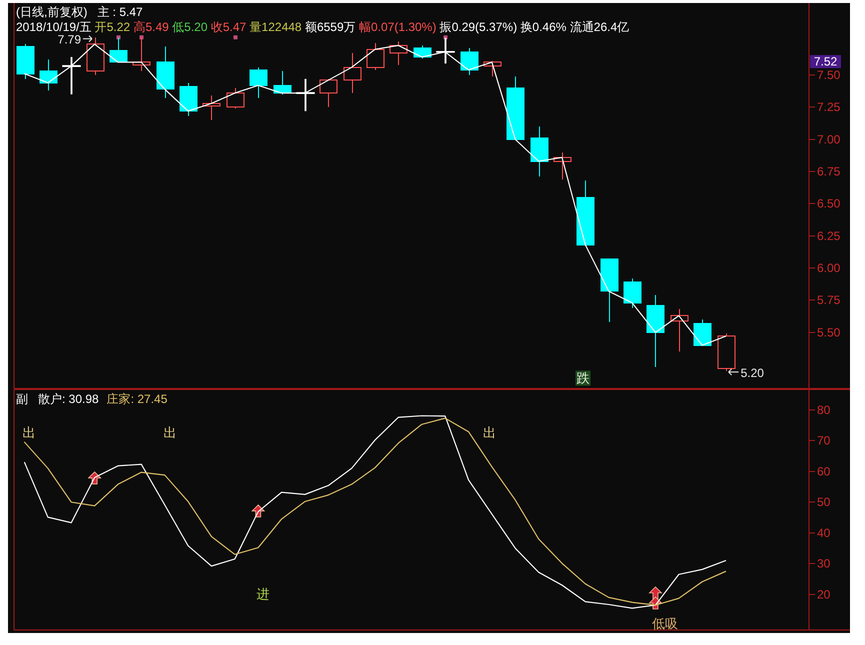 Image resolution: width=865 pixels, height=645 pixels. Describe the element at coordinates (824, 471) in the screenshot. I see `y-tick-label: 60` at that location.